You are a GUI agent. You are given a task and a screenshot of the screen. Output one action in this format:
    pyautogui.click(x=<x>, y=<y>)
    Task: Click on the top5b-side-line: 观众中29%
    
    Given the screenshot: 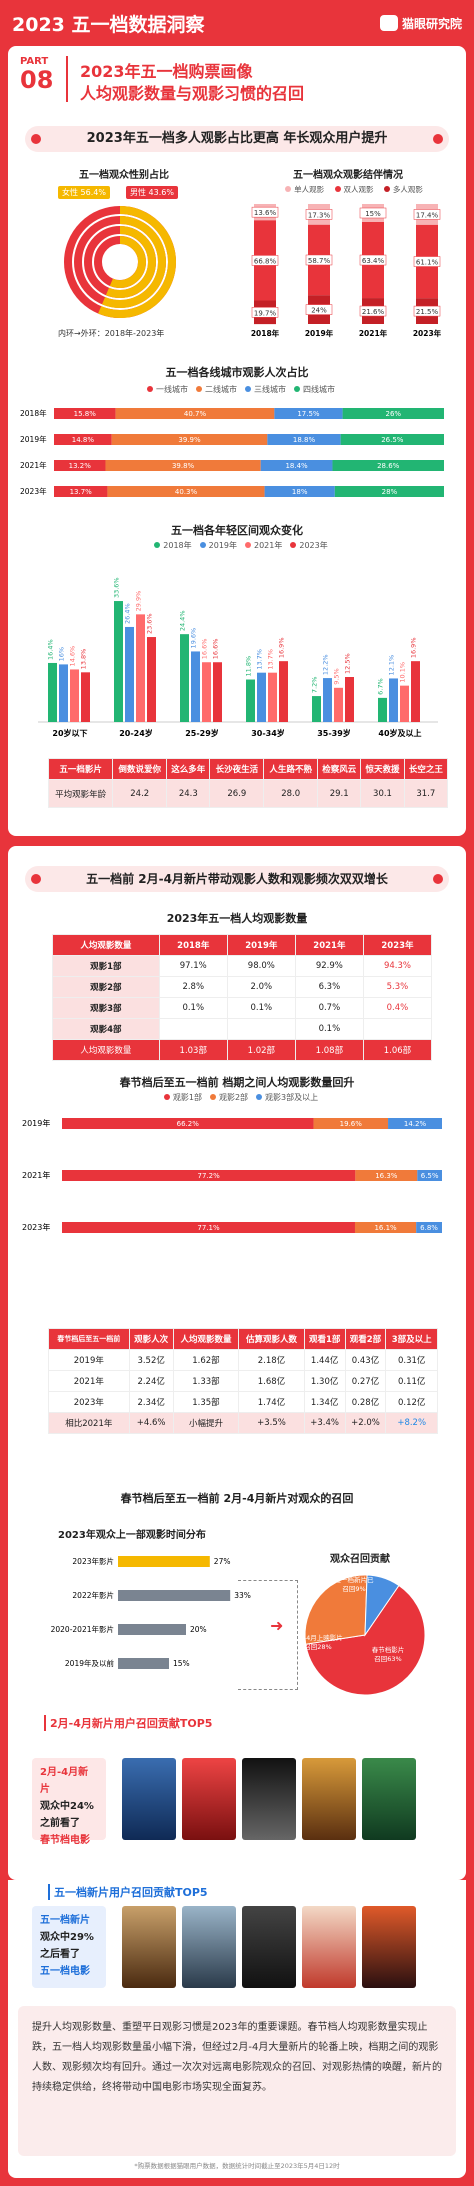 What is the action you would take?
    pyautogui.click(x=67, y=1937)
    